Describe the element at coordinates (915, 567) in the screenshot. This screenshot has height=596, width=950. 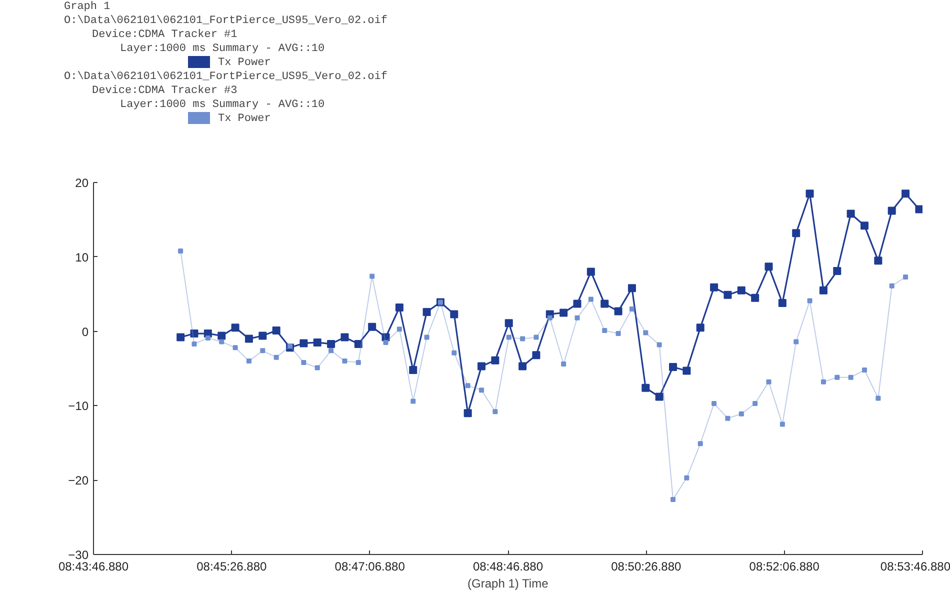
I see `x-tick-label: 08:53:46.880` at that location.